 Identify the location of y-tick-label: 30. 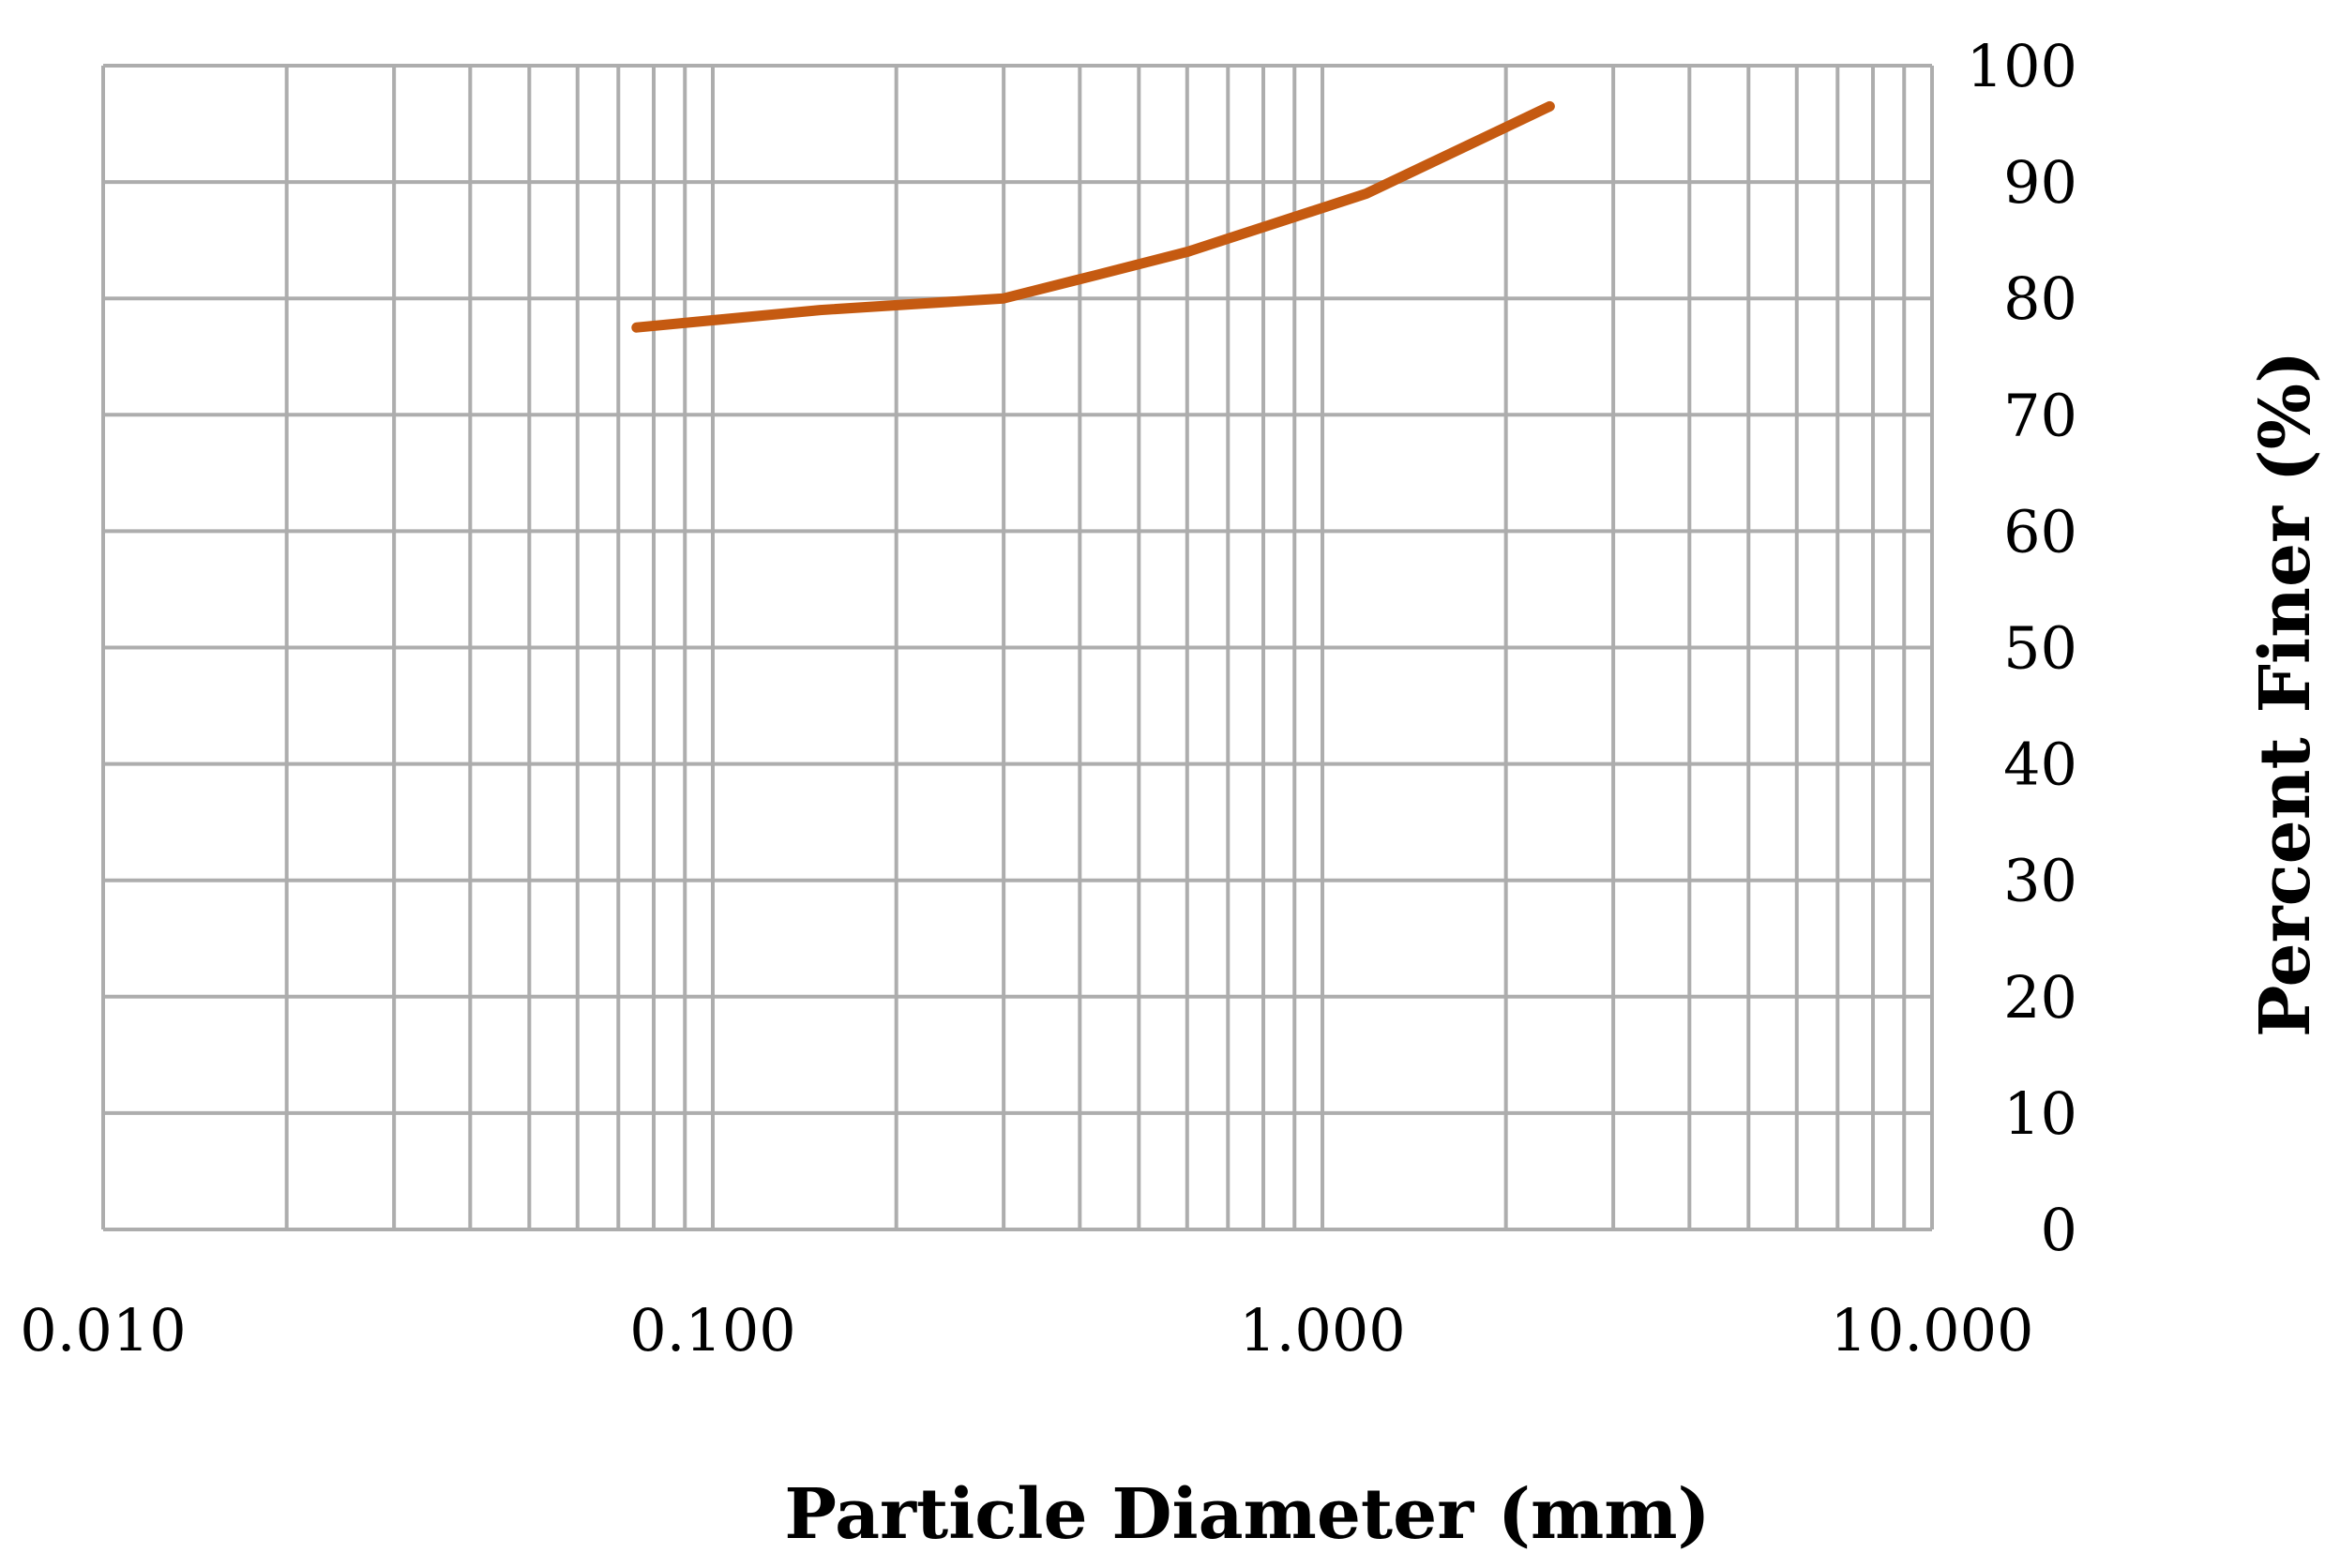
(2040, 881).